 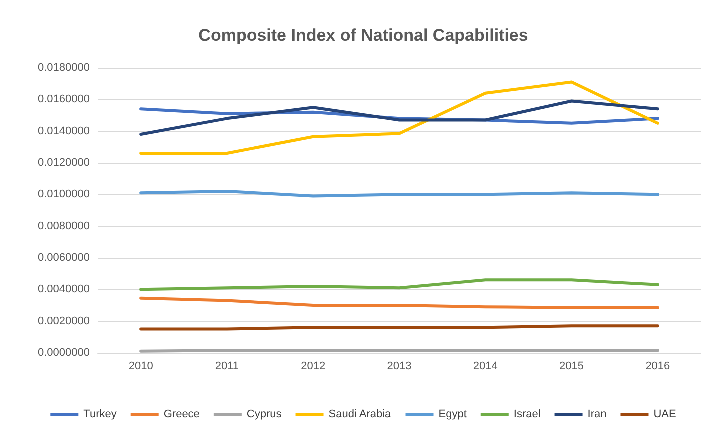 What do you see at coordinates (182, 414) in the screenshot?
I see `legend-label: Greece` at bounding box center [182, 414].